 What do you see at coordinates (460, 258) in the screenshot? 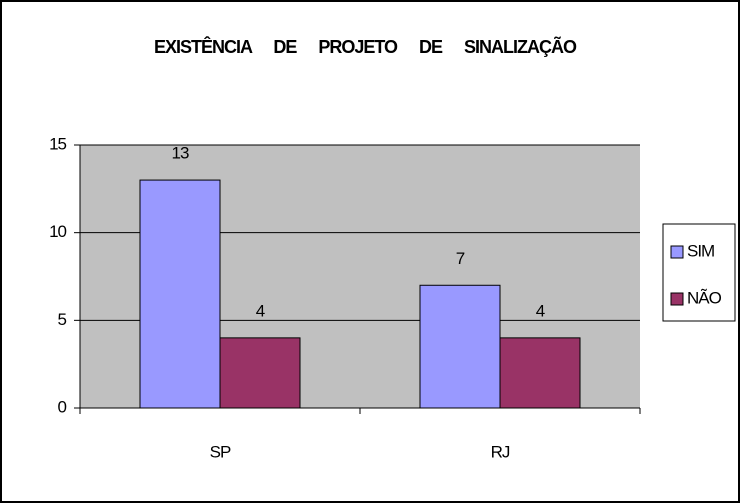
I see `value-label: 7` at bounding box center [460, 258].